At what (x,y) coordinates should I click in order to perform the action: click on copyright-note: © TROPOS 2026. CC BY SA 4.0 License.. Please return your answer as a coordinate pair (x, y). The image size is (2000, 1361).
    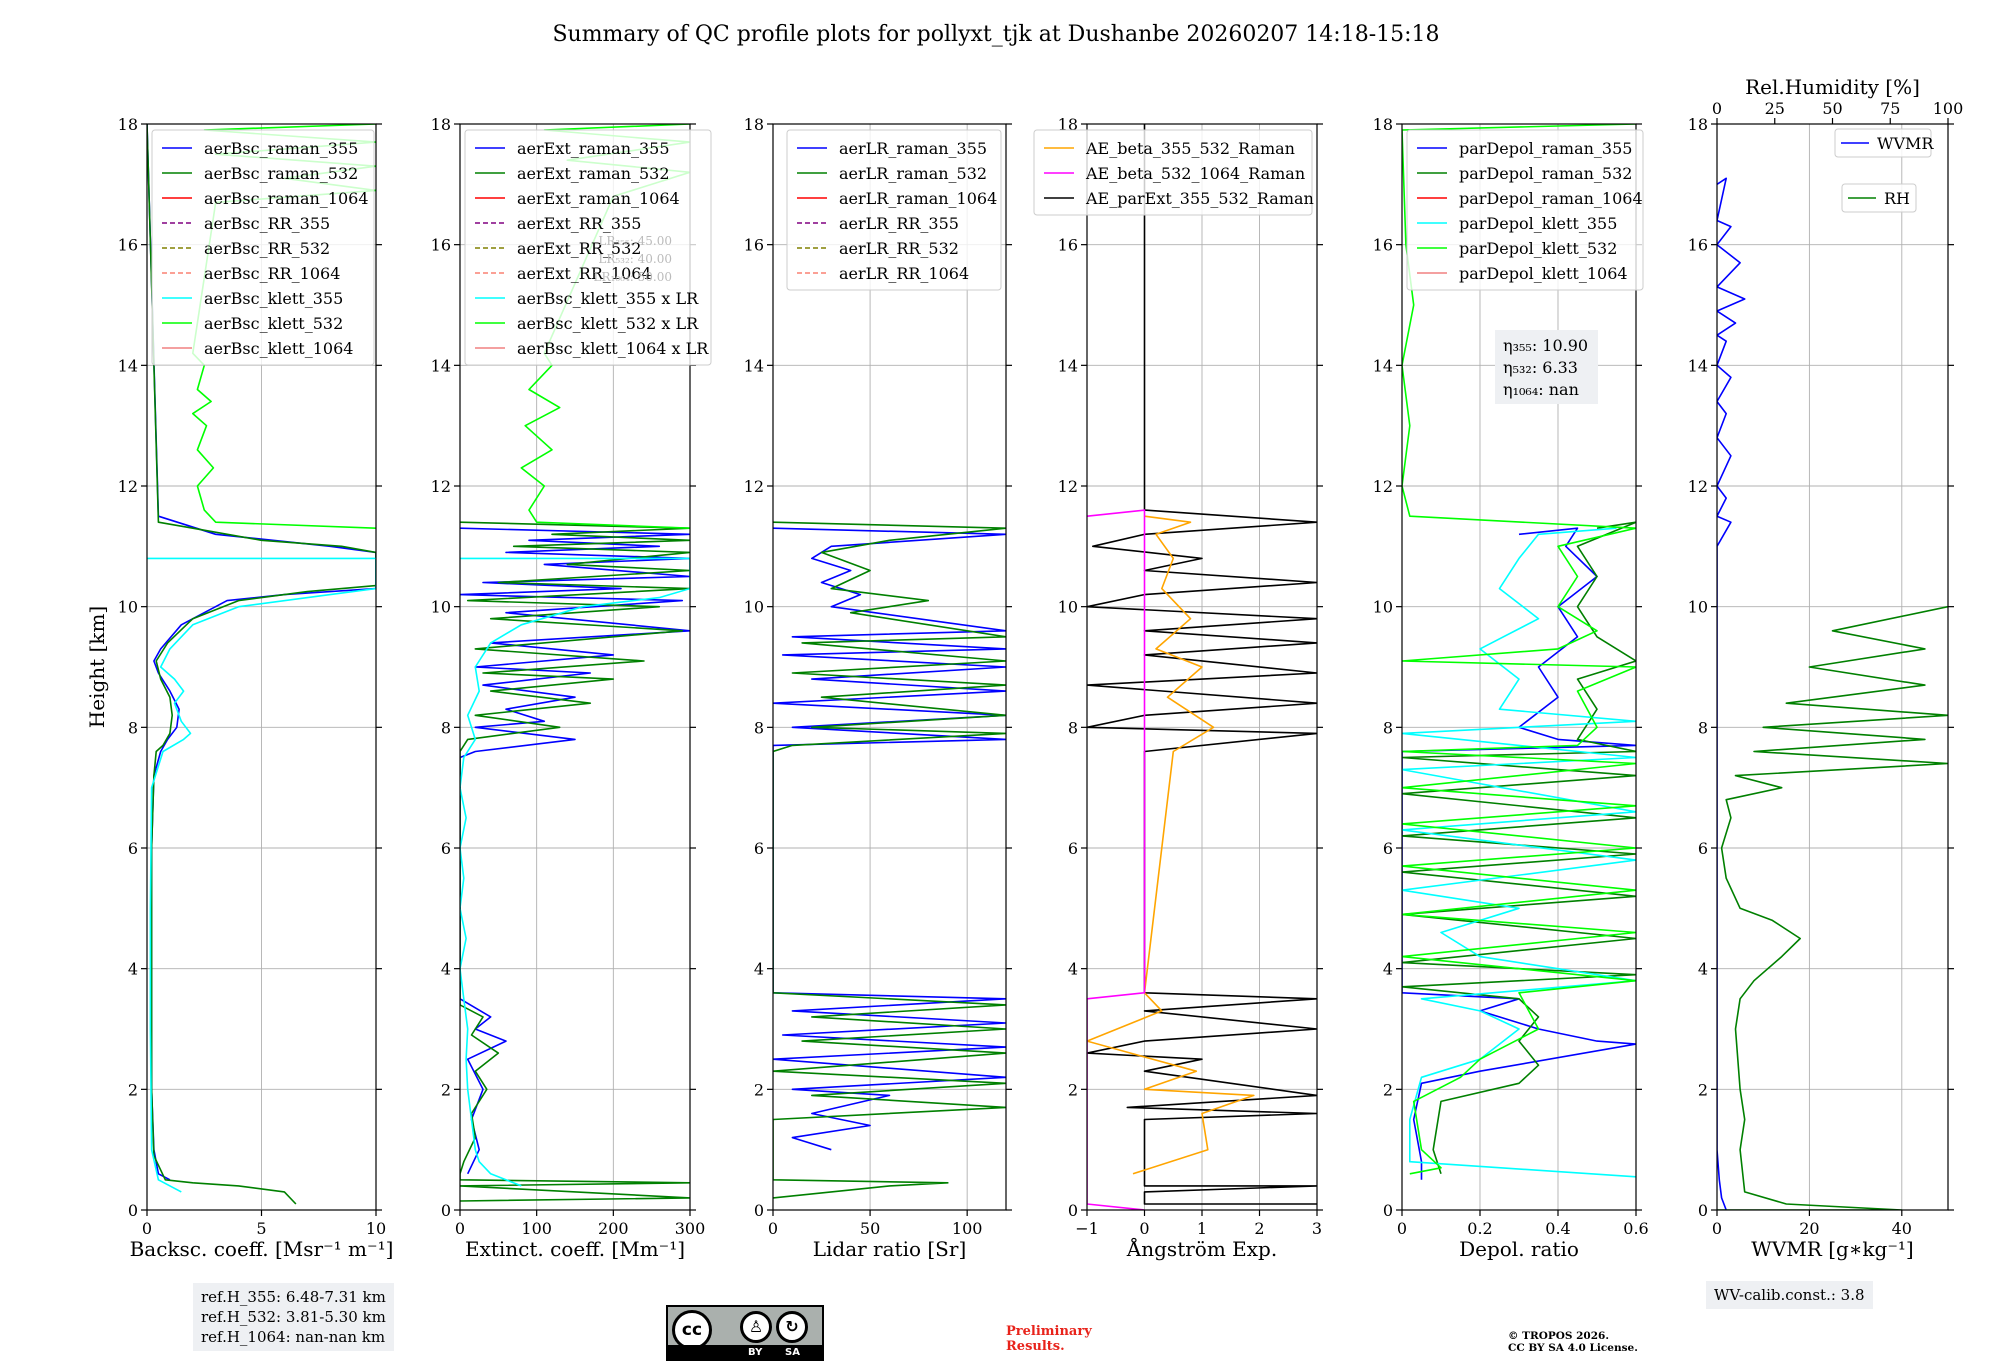
    Looking at the image, I should click on (1573, 1342).